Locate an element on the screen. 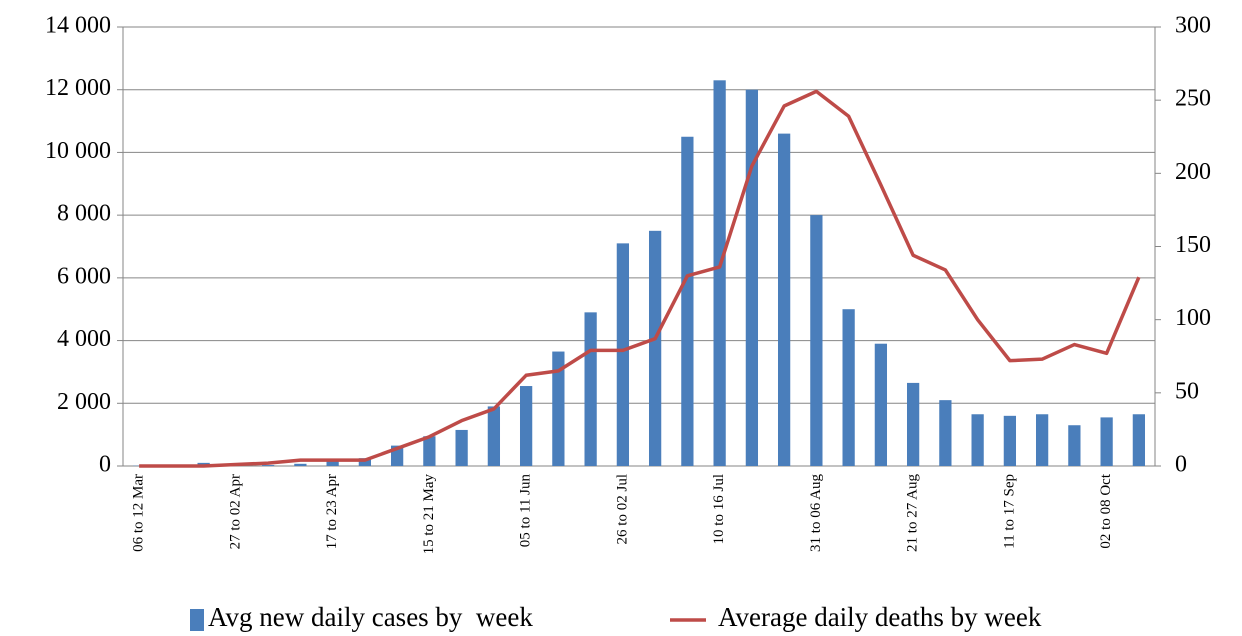 The image size is (1242, 636). y-tick-label: 4 000 is located at coordinates (84, 339).